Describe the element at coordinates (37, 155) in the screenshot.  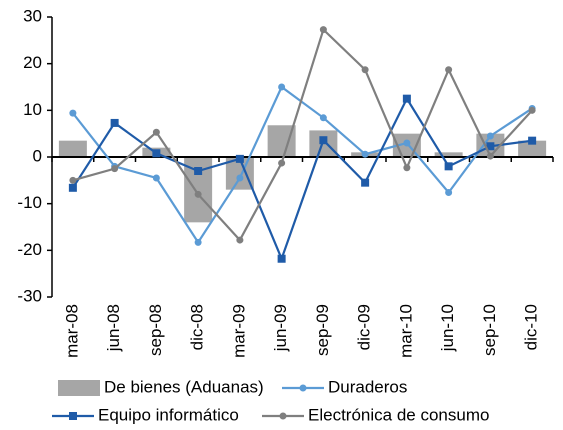
I see `y-tick-label: 0` at that location.